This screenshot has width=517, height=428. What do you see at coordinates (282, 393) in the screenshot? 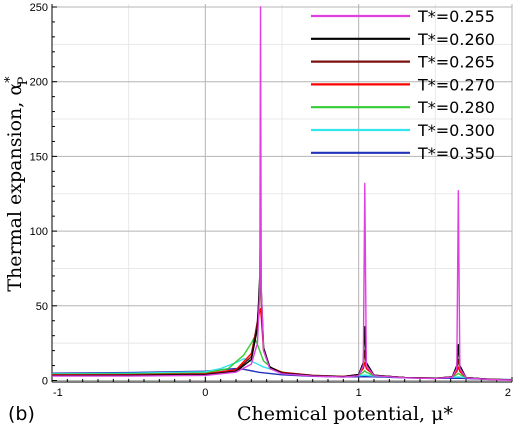
I see `x-tick-labels: -1 0 1 2` at bounding box center [282, 393].